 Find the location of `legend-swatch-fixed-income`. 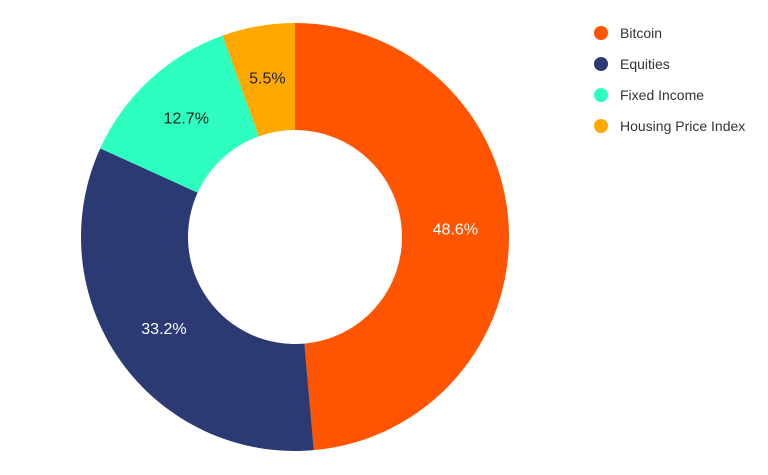

legend-swatch-fixed-income is located at coordinates (601, 95).